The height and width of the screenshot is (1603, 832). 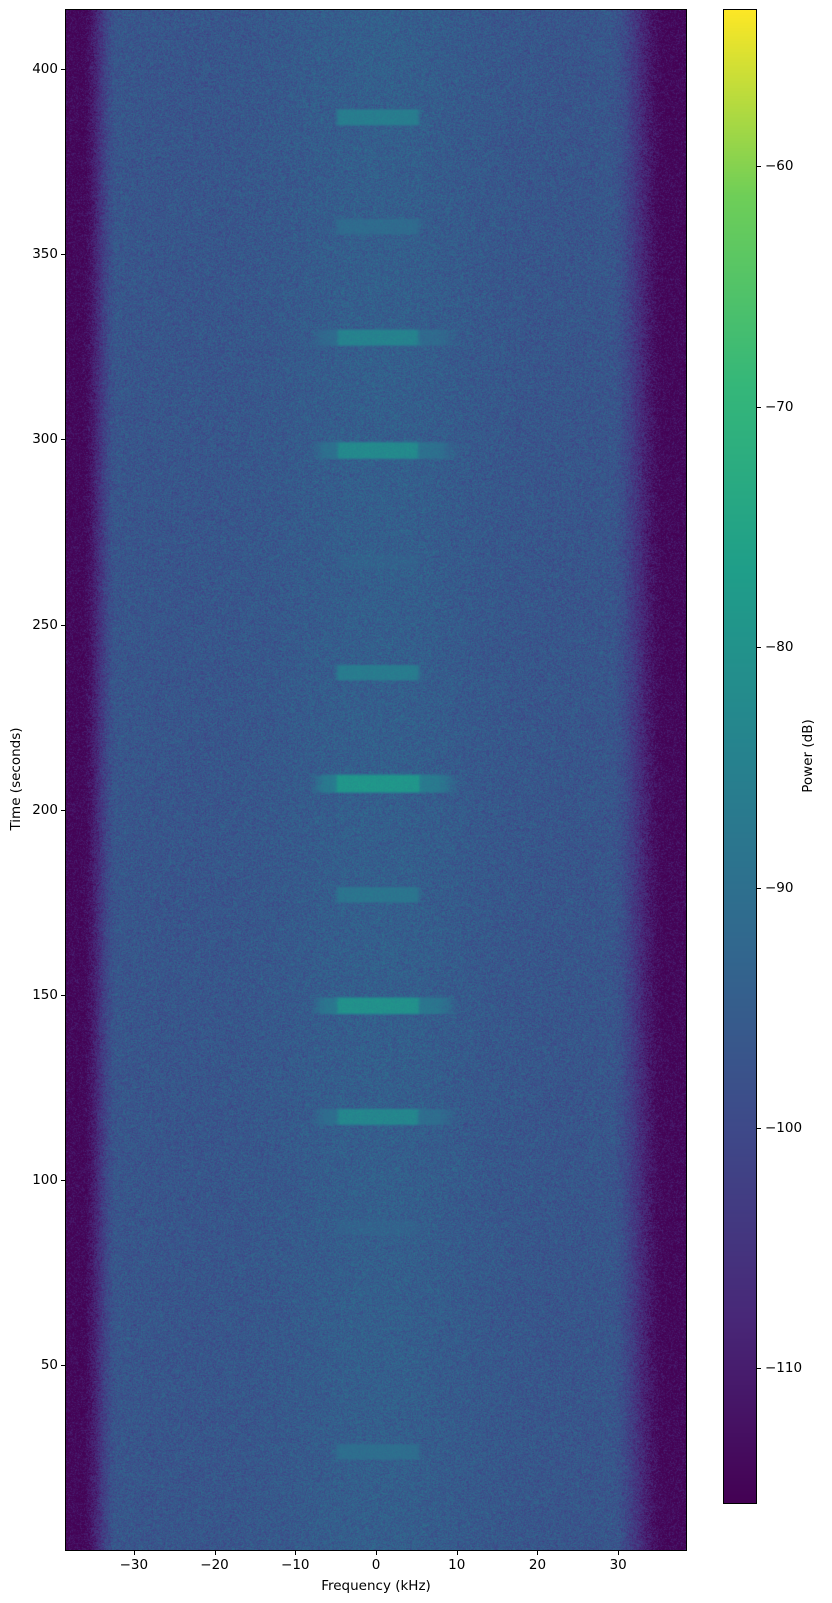 What do you see at coordinates (779, 647) in the screenshot?
I see `colorbar-tick-label: −80` at bounding box center [779, 647].